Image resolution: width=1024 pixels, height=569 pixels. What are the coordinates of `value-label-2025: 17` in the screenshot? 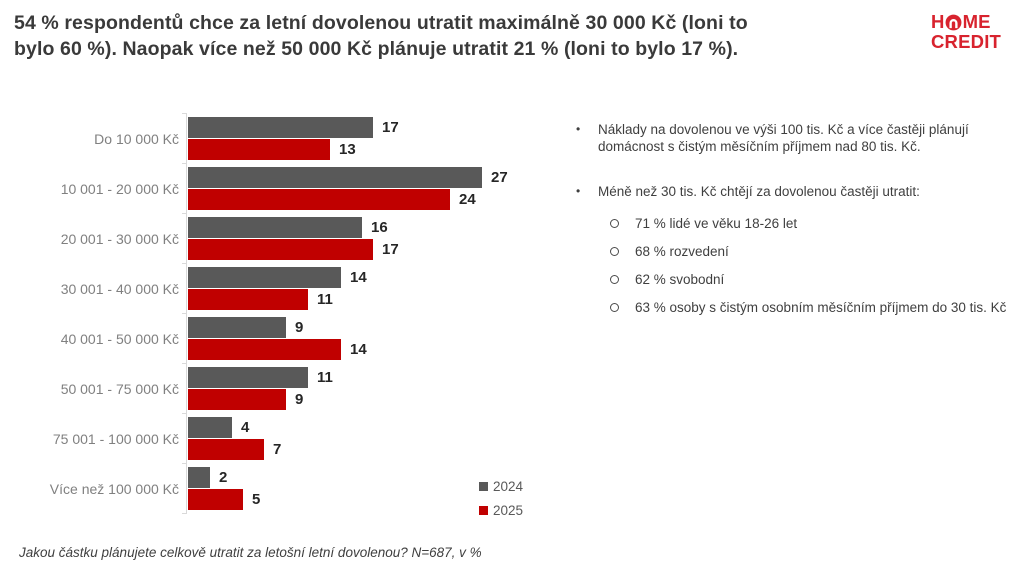 It's located at (390, 249).